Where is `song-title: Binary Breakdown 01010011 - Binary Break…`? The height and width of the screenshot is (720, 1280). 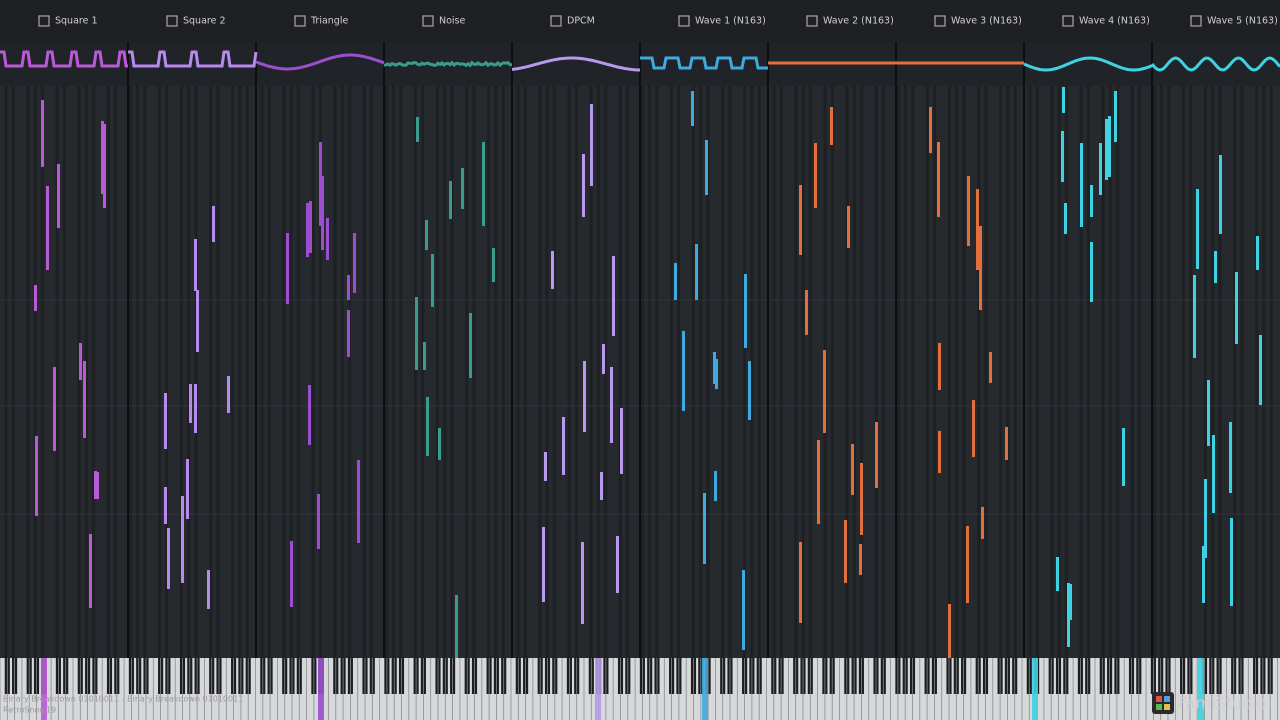
song-title: Binary Breakdown 01010011 - Binary Break… is located at coordinates (123, 699).